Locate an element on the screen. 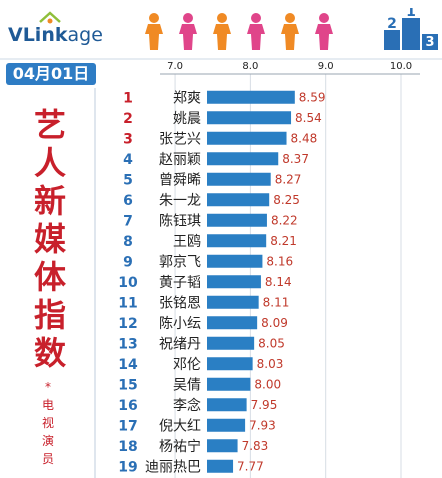 Image resolution: width=442 pixels, height=478 pixels. rank-label: 7 is located at coordinates (128, 221).